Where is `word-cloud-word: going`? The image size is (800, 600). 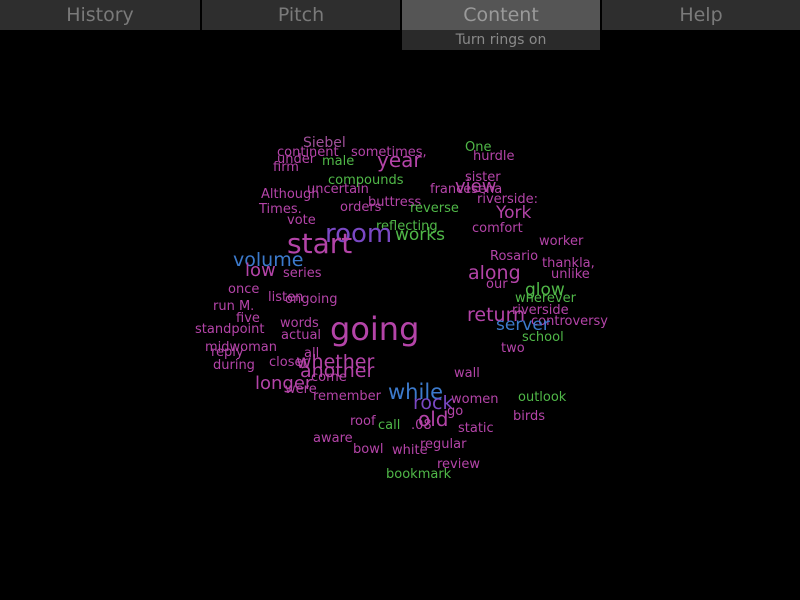
word-cloud-word: going is located at coordinates (375, 329).